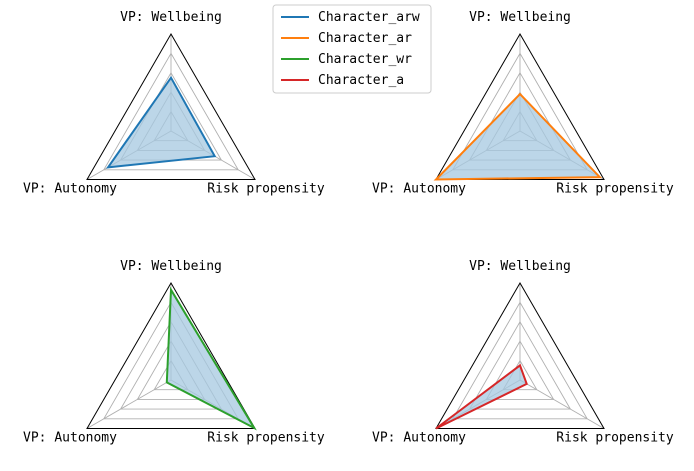 Image resolution: width=694 pixels, height=471 pixels. I want to click on series-line-Character_a, so click(481, 396).